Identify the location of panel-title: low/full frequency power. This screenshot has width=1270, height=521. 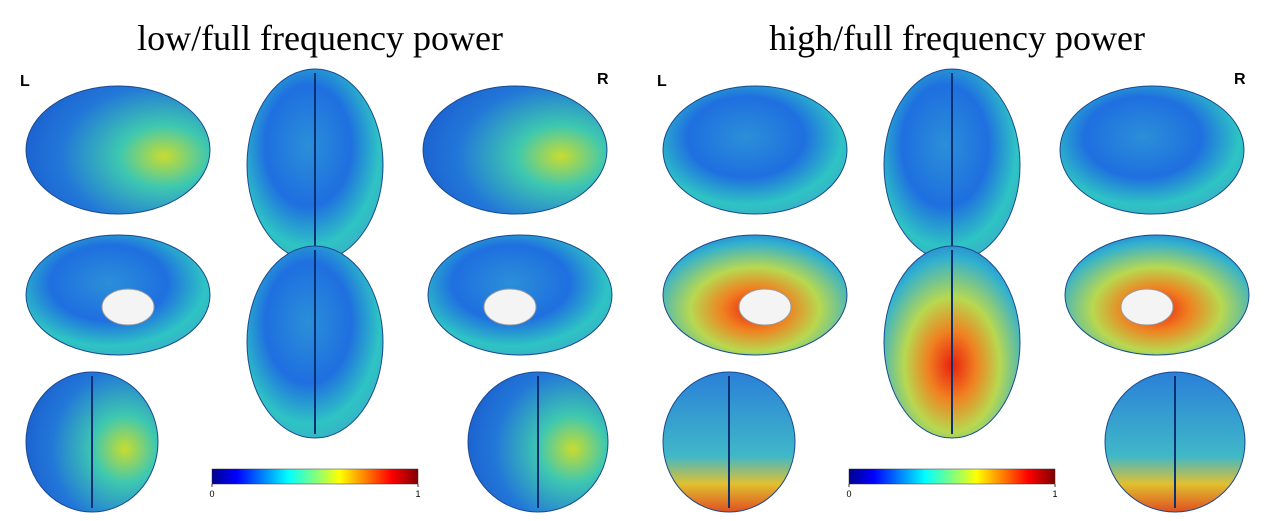
(320, 38).